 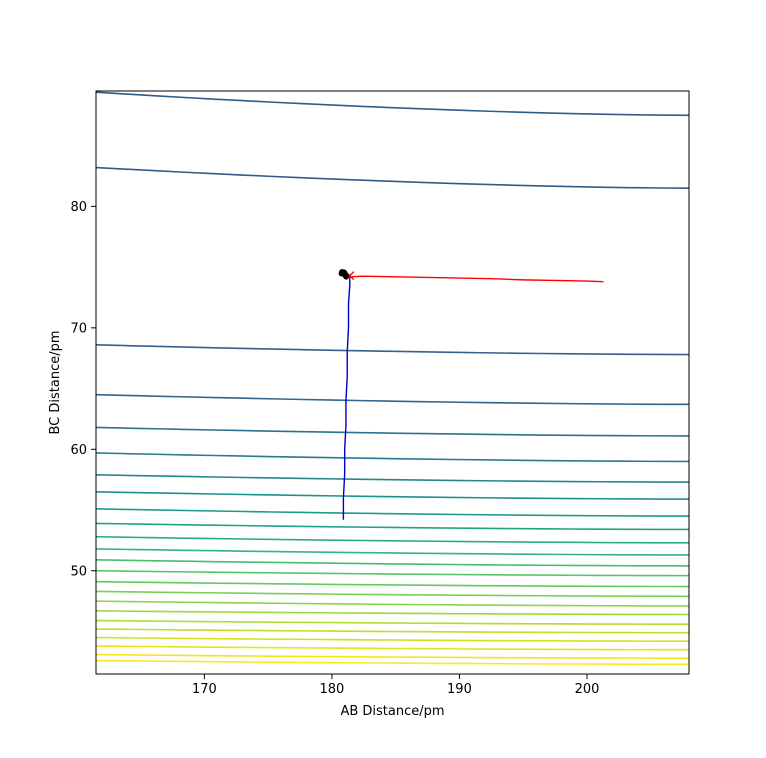 I want to click on x-axis-ticks: 170 180 190 200, so click(x=395, y=685).